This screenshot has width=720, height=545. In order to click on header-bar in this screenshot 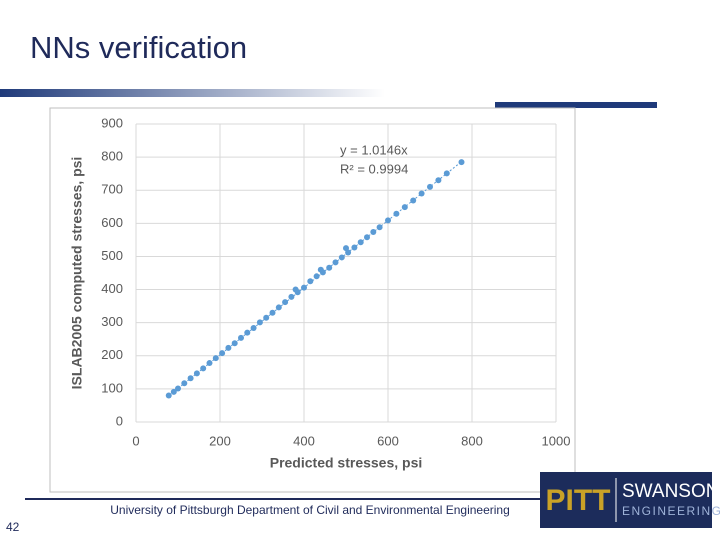, I will do `click(192, 93)`.